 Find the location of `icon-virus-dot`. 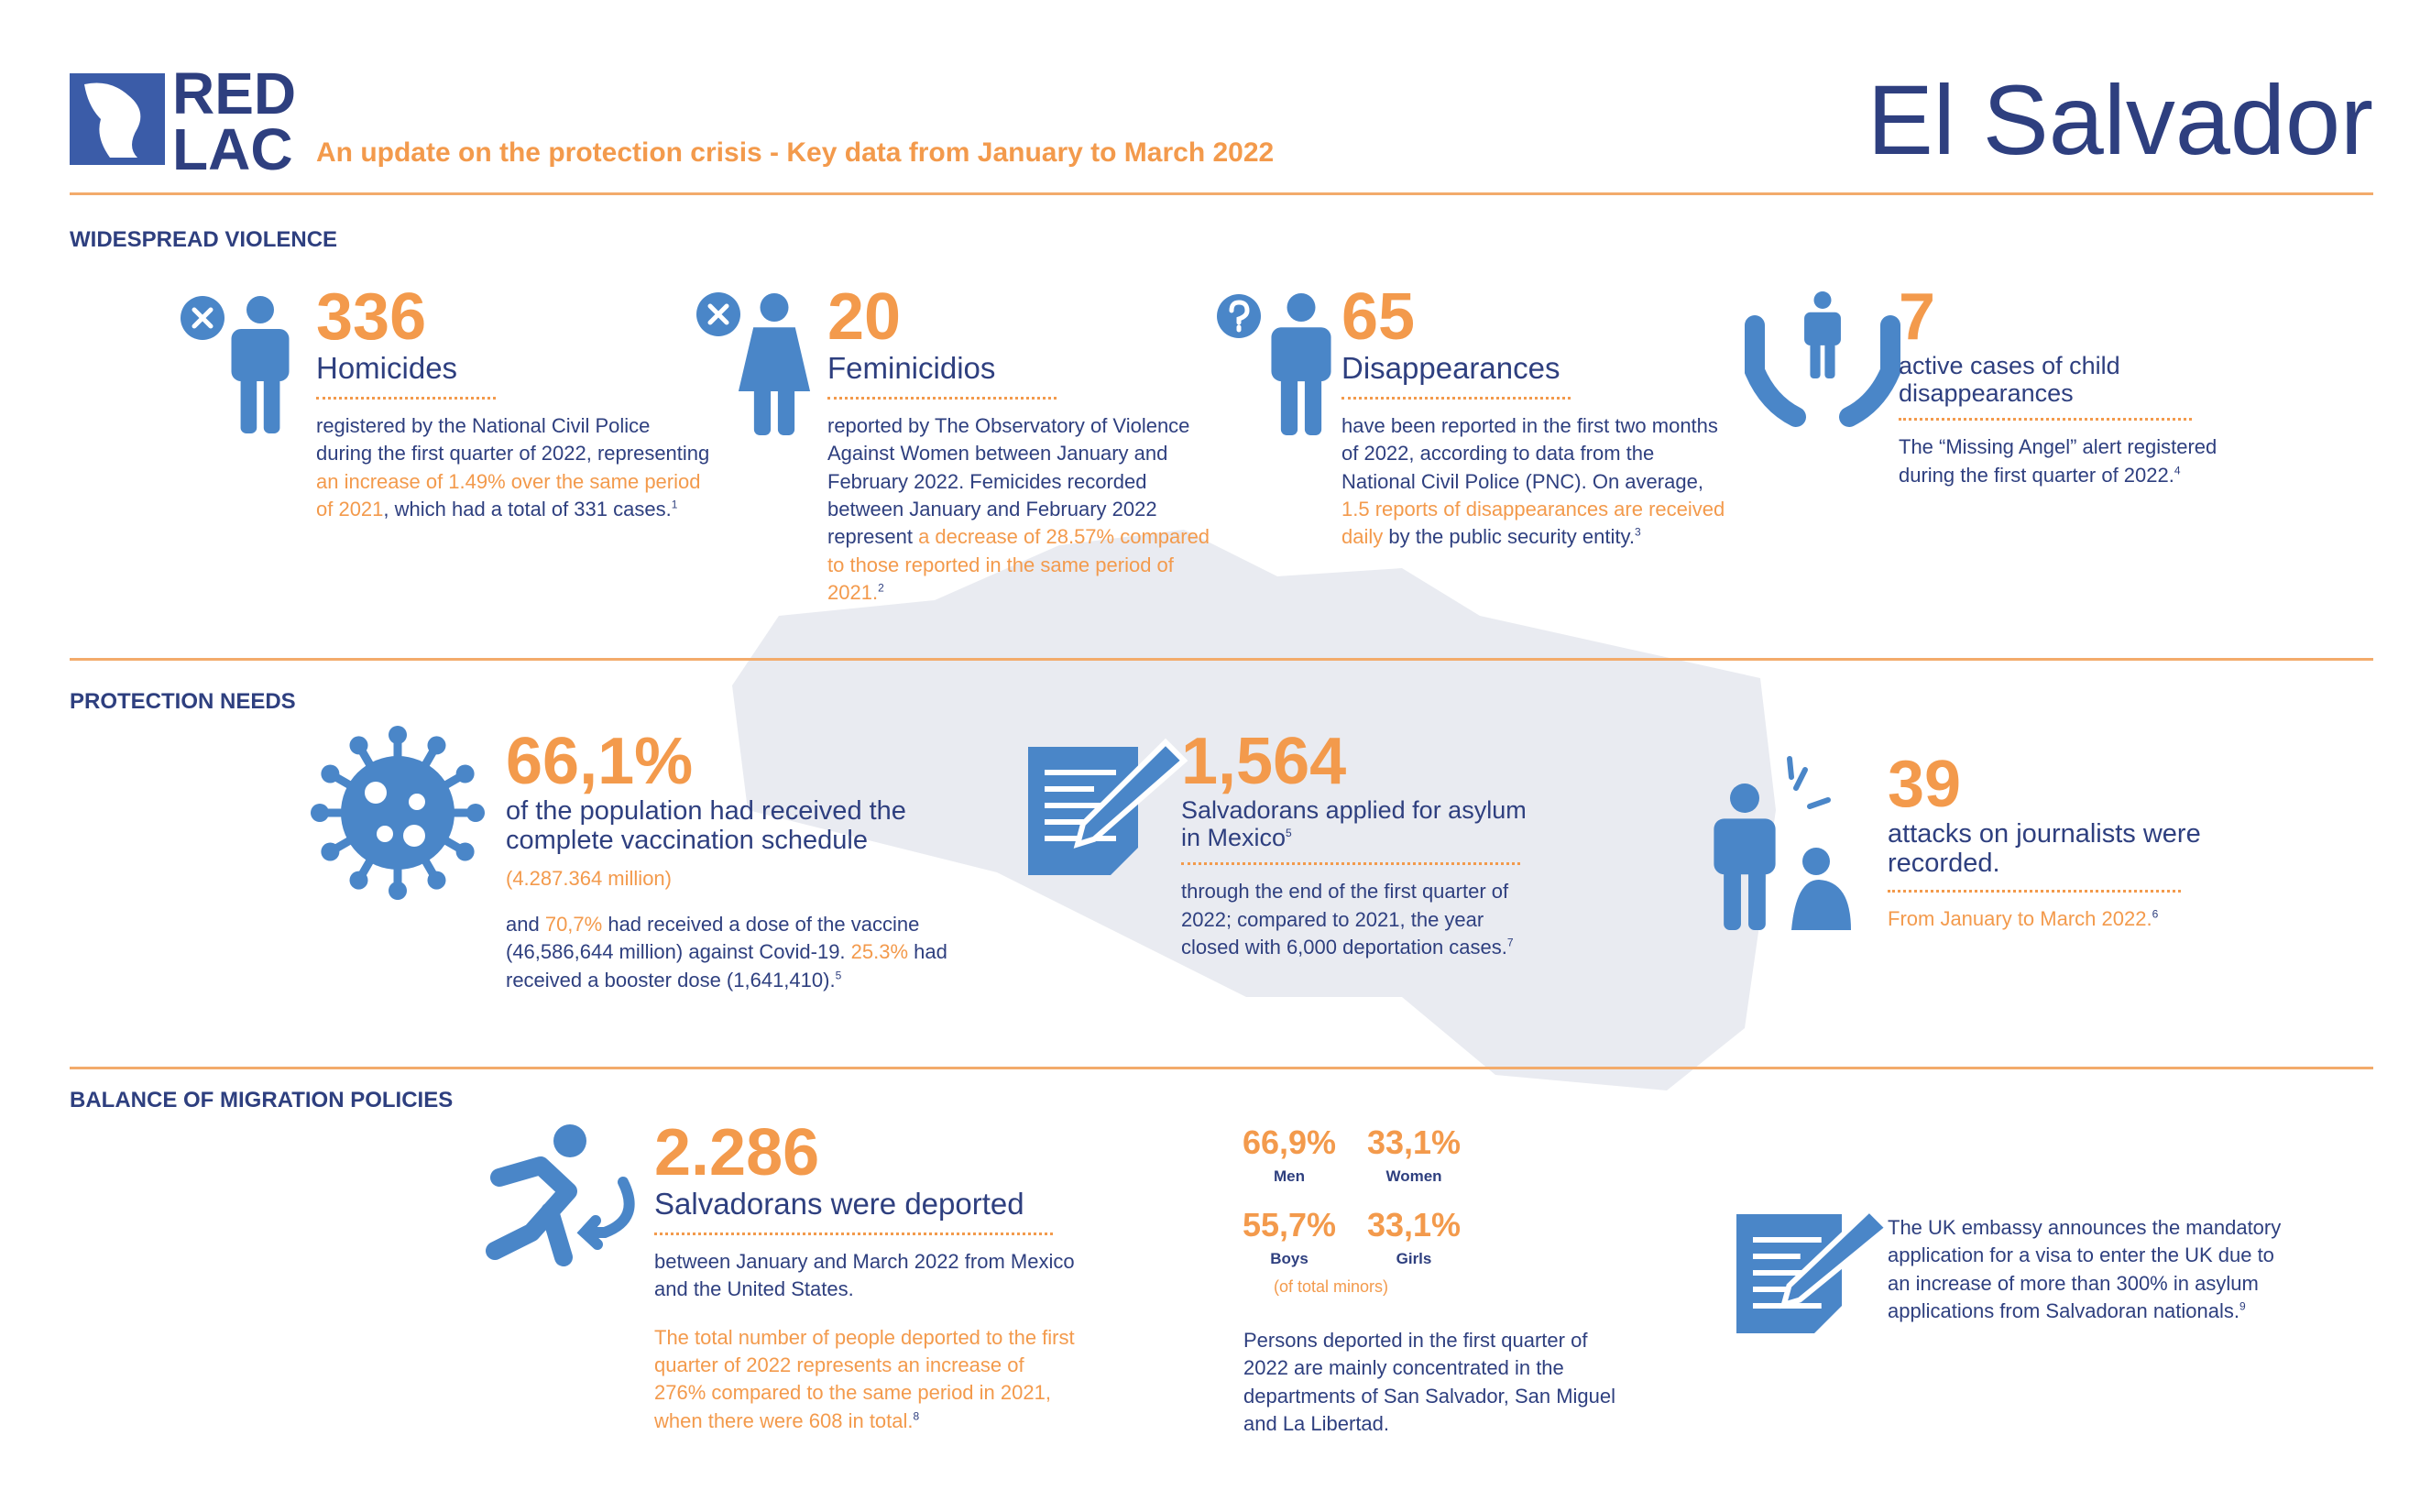

icon-virus-dot is located at coordinates (417, 802).